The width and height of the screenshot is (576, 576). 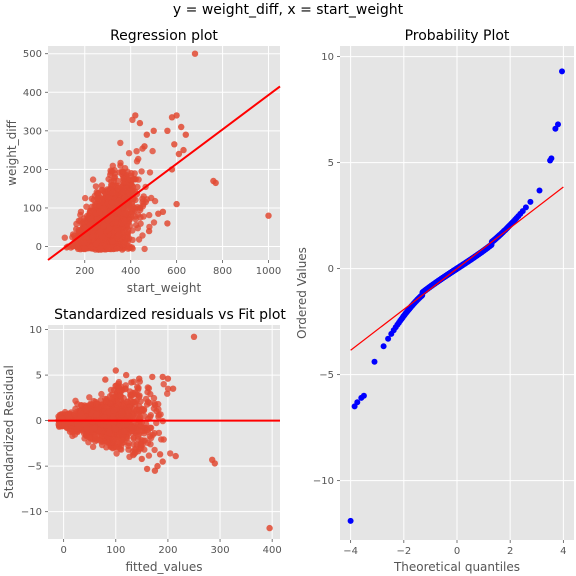 What do you see at coordinates (331, 163) in the screenshot?
I see `probability-y-tick-label: 5` at bounding box center [331, 163].